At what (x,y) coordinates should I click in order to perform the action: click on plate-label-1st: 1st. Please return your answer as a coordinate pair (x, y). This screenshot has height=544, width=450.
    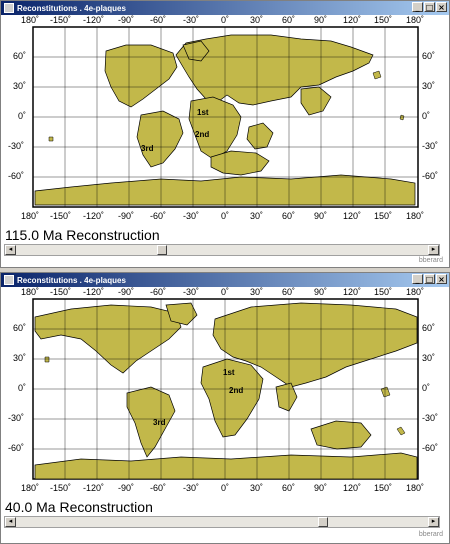
    Looking at the image, I should click on (203, 112).